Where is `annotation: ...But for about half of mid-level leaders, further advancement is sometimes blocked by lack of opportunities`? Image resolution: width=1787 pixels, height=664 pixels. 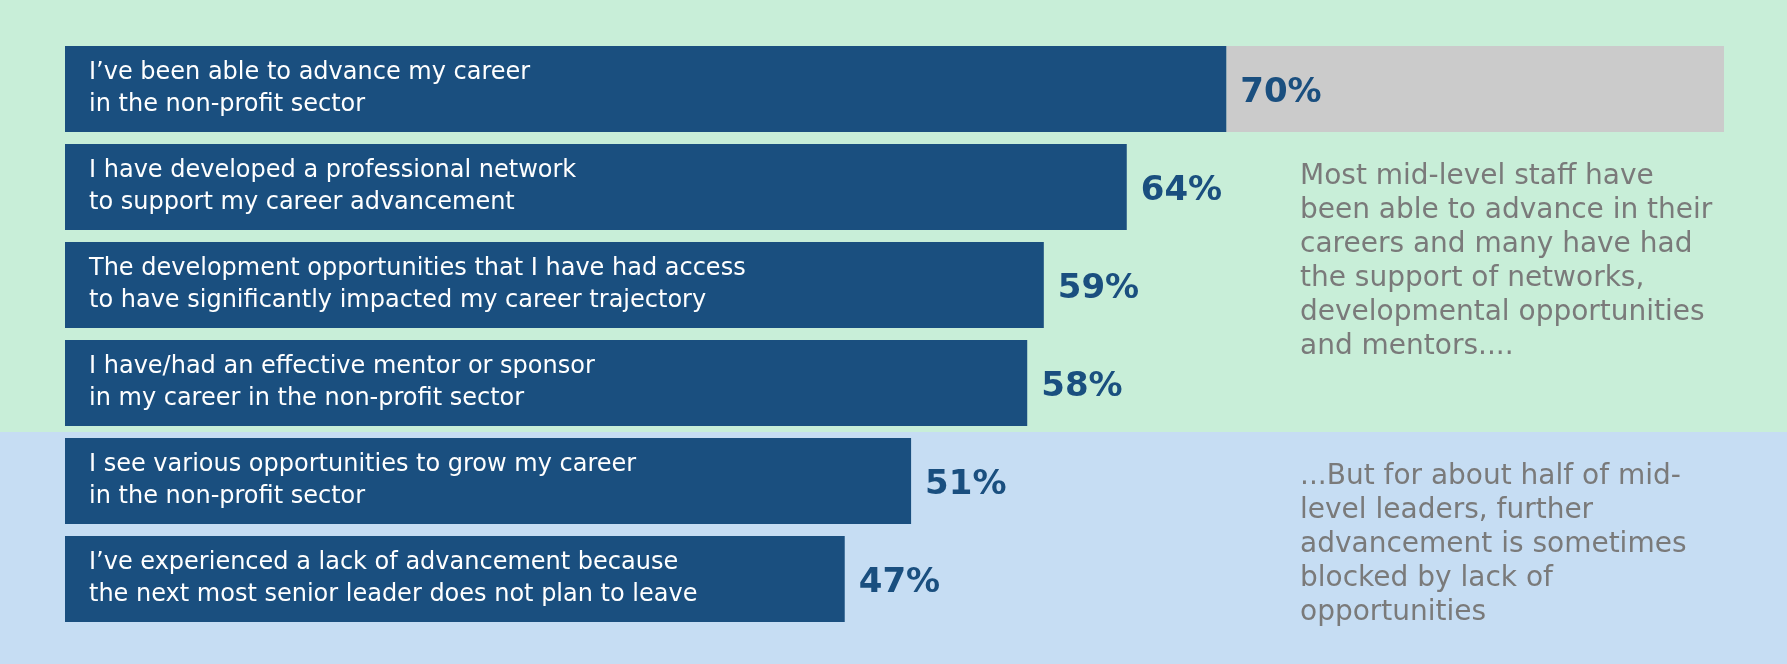
annotation: ...But for about half of mid-level leaders, further advancement is sometimes blocked by lack of opportunities is located at coordinates (1494, 543).